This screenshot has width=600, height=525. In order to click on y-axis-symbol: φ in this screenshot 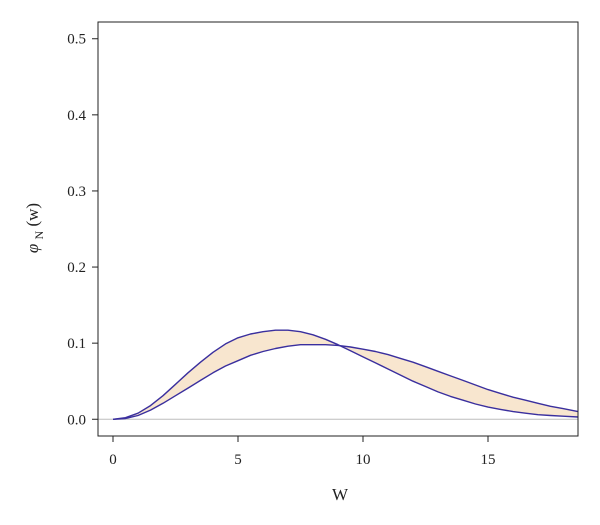, I will do `click(32, 248)`.